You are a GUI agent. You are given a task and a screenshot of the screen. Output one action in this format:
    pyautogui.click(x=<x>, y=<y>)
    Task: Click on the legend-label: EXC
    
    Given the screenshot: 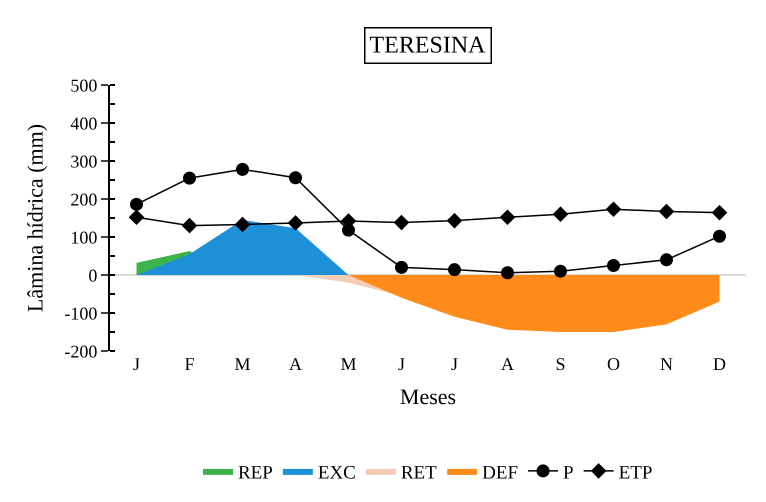 What is the action you would take?
    pyautogui.click(x=337, y=473)
    